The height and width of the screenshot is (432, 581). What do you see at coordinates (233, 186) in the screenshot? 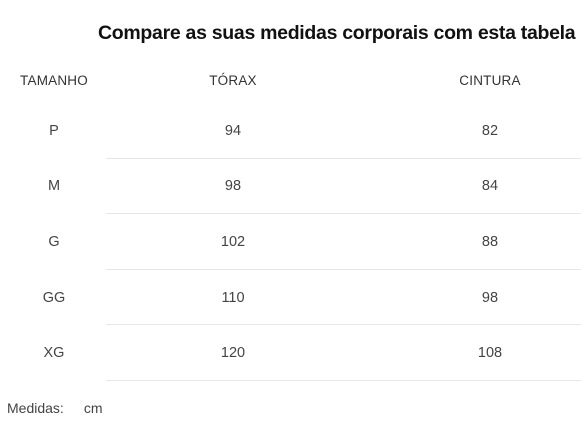
I see `cell-chest: 98` at bounding box center [233, 186].